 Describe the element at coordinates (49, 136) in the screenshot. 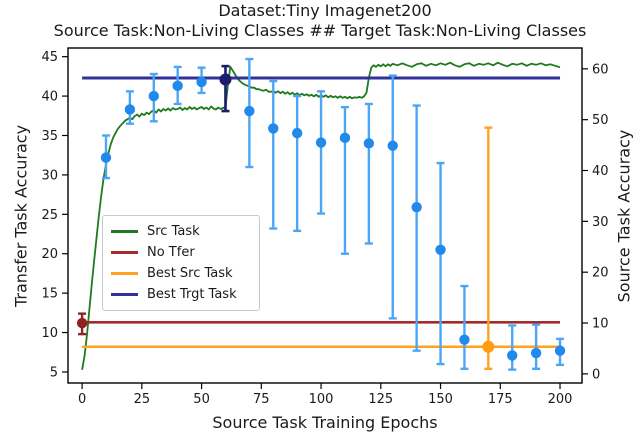

I see `tick-label: 35` at that location.